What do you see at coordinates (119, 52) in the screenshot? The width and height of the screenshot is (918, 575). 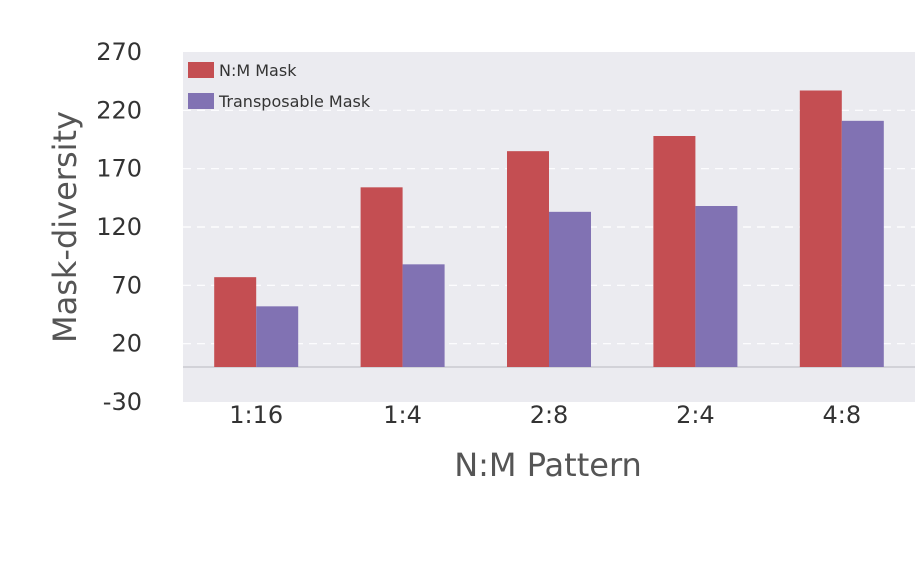 I see `y-tick-label: 270` at bounding box center [119, 52].